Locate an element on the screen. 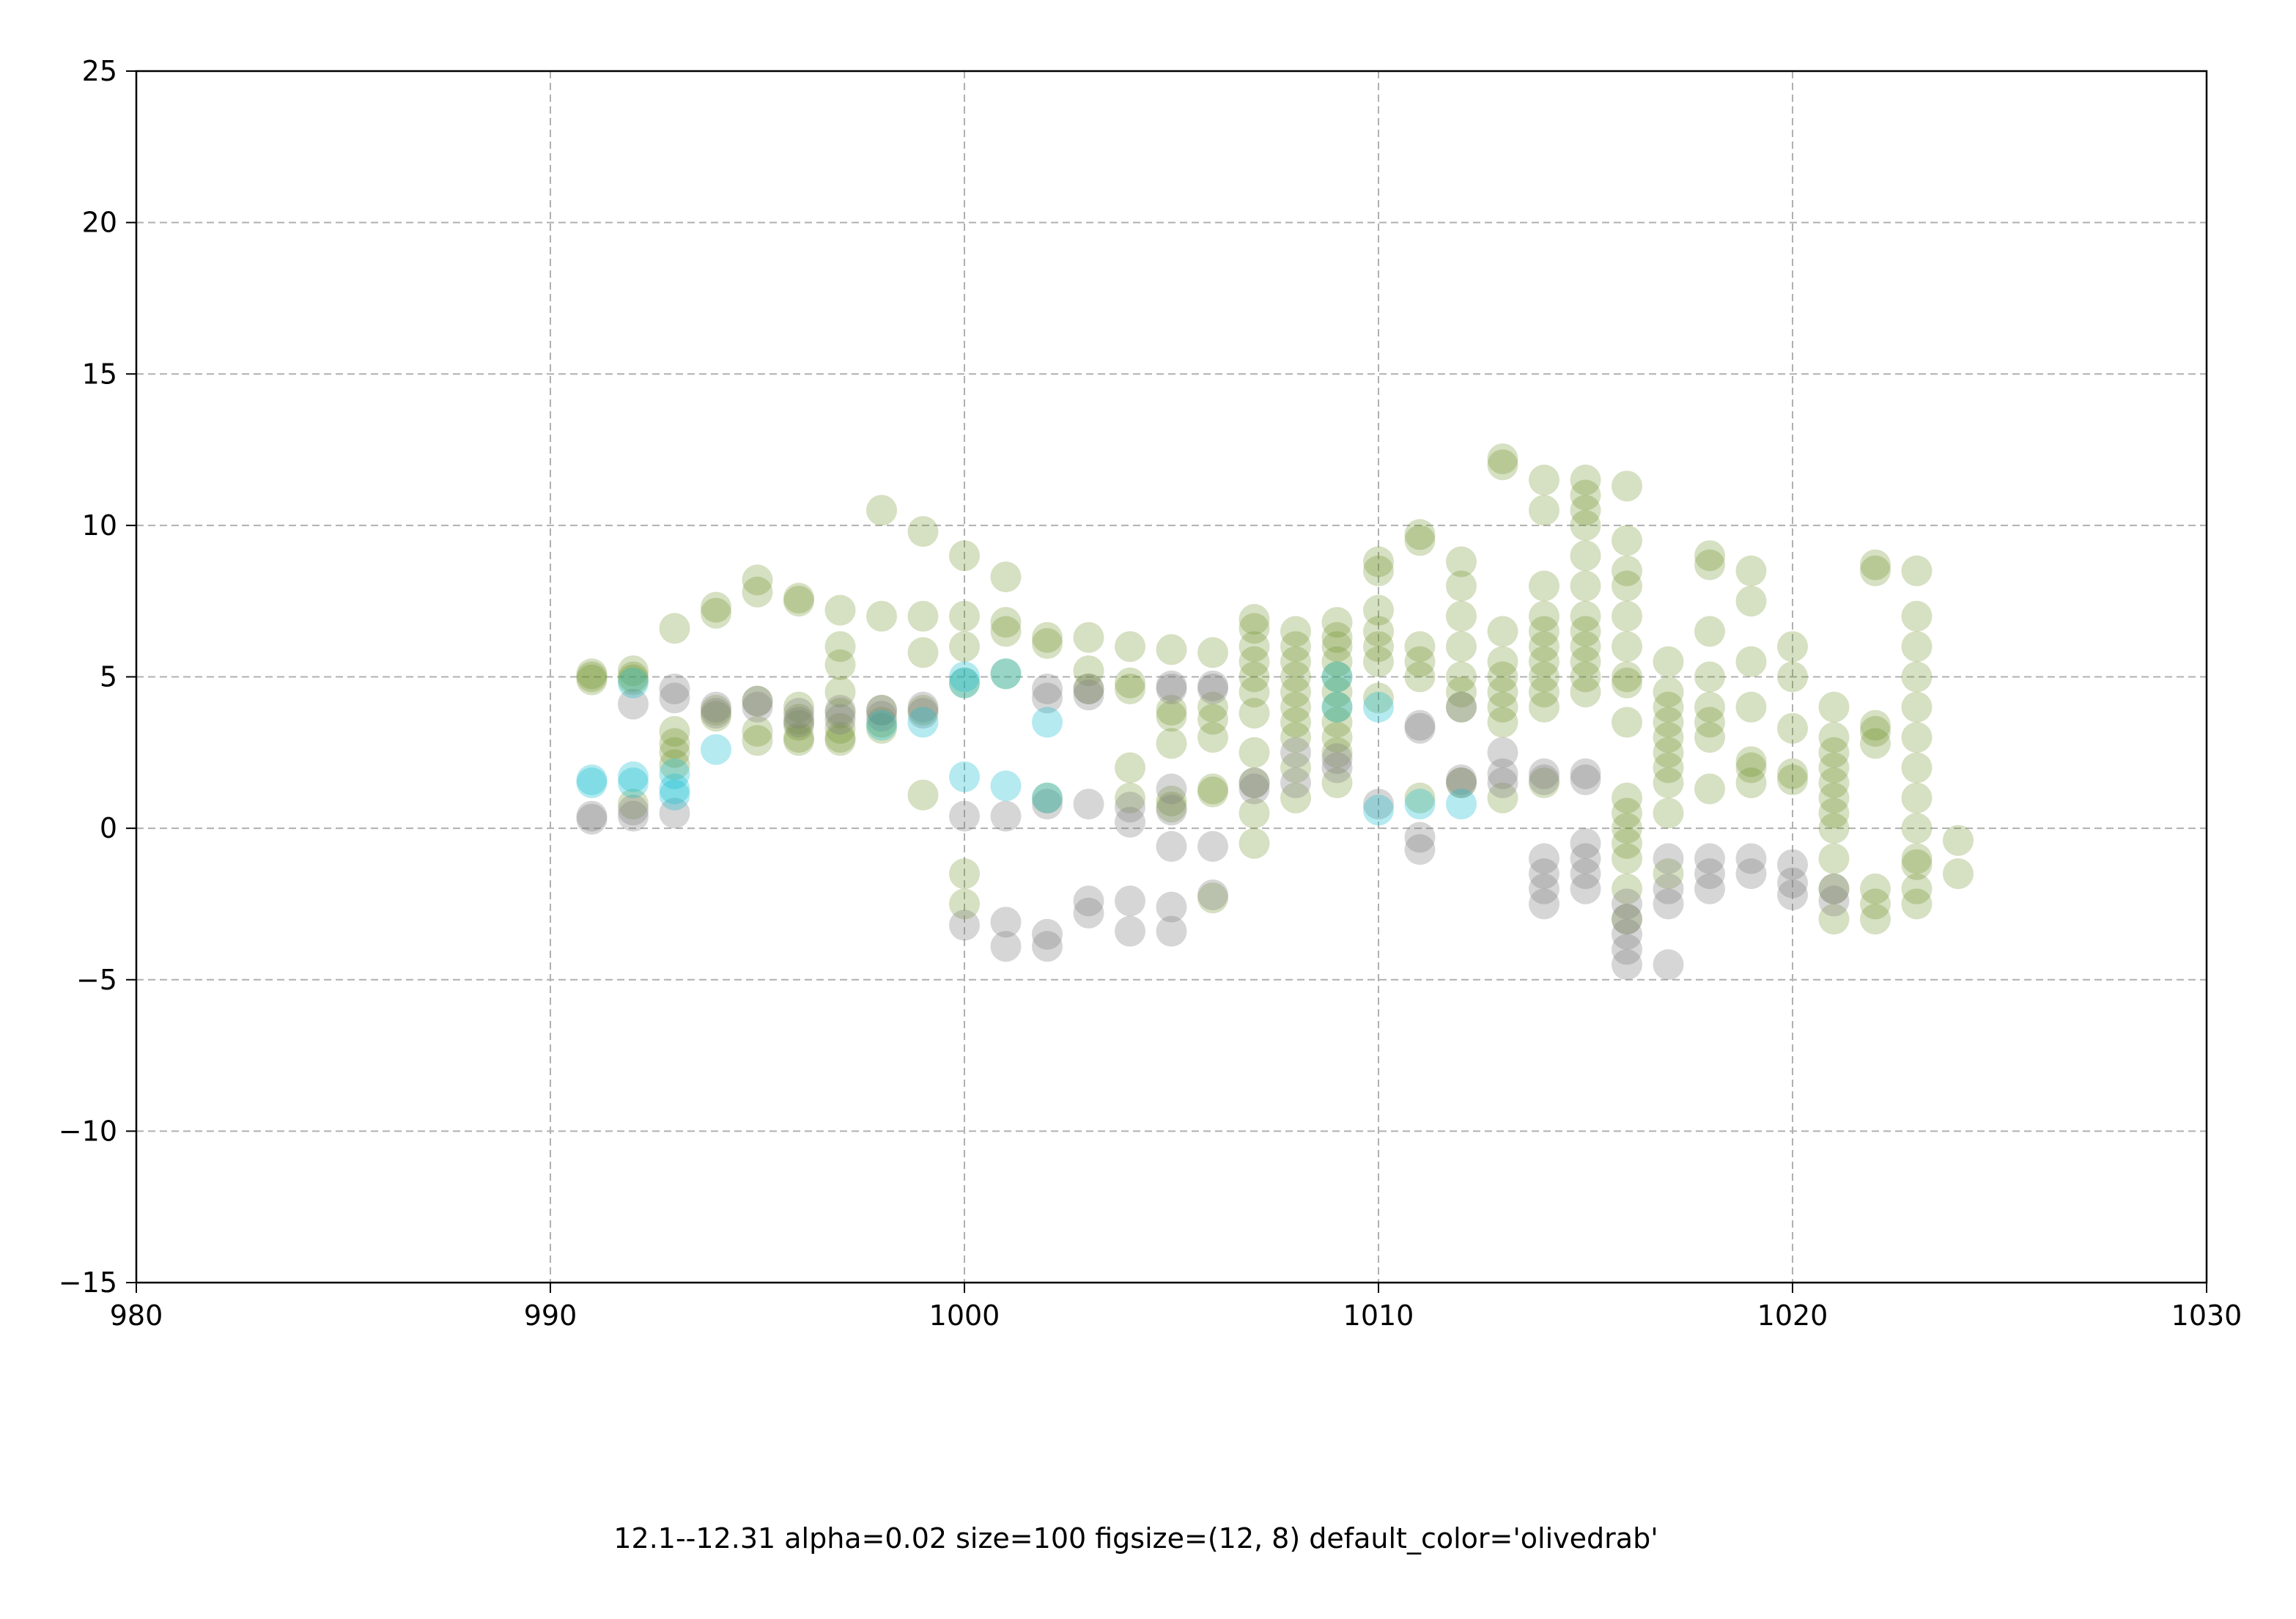  x-tick-label: 1020 is located at coordinates (1792, 1315).